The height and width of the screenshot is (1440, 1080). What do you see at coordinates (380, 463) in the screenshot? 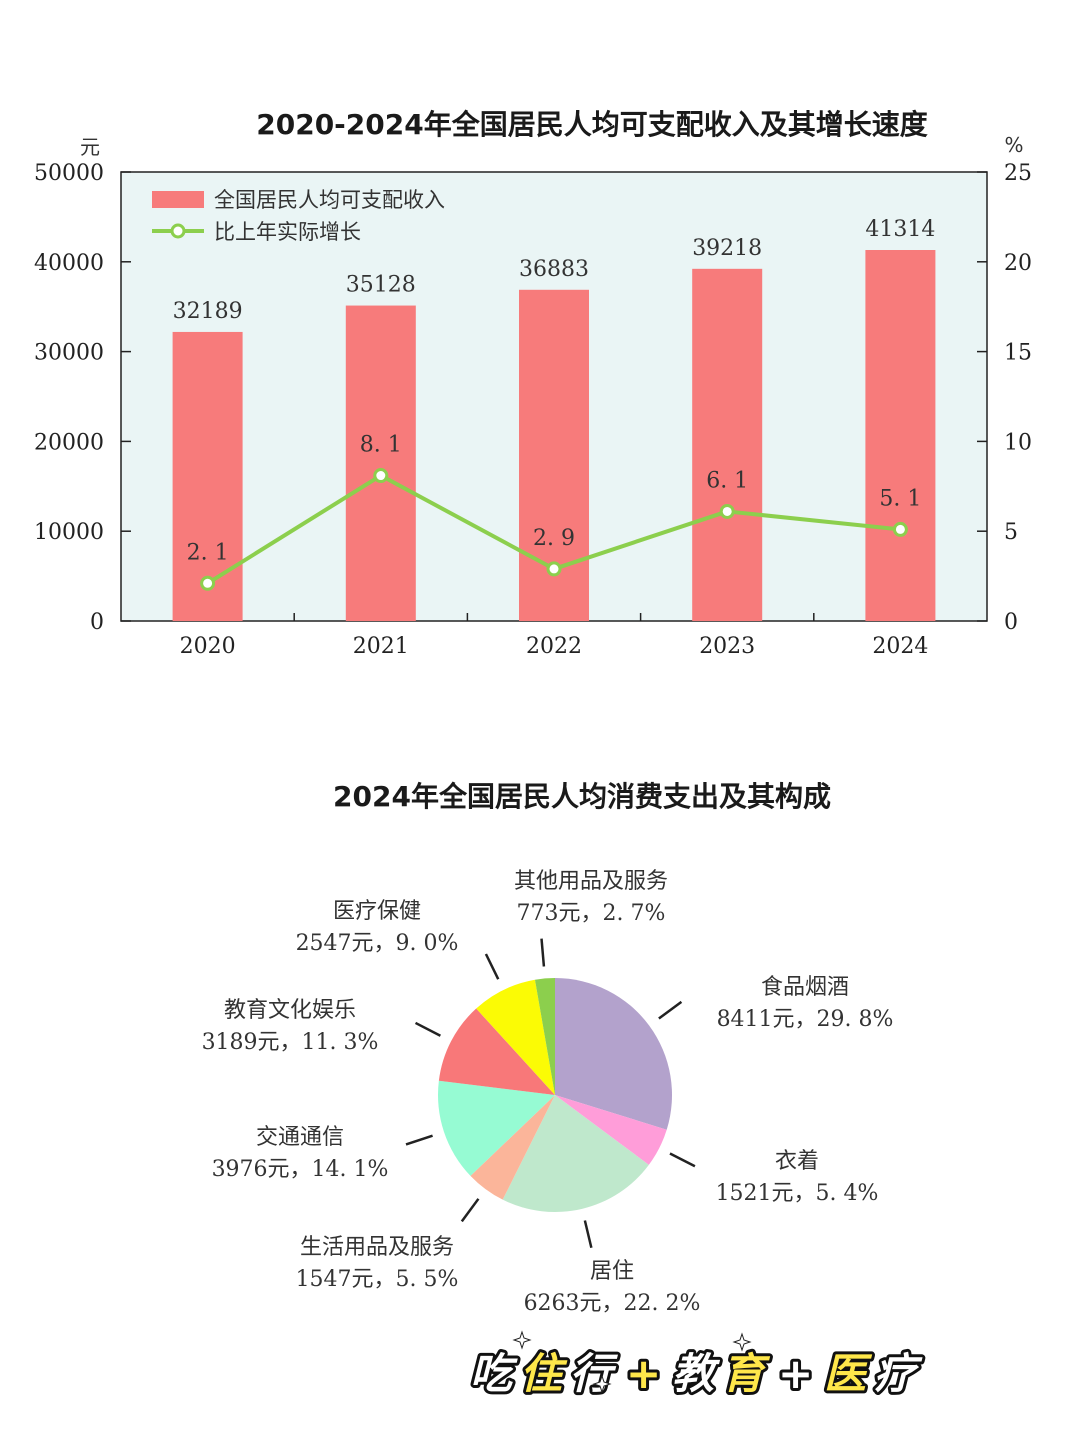
I see `income-bar-2021` at bounding box center [380, 463].